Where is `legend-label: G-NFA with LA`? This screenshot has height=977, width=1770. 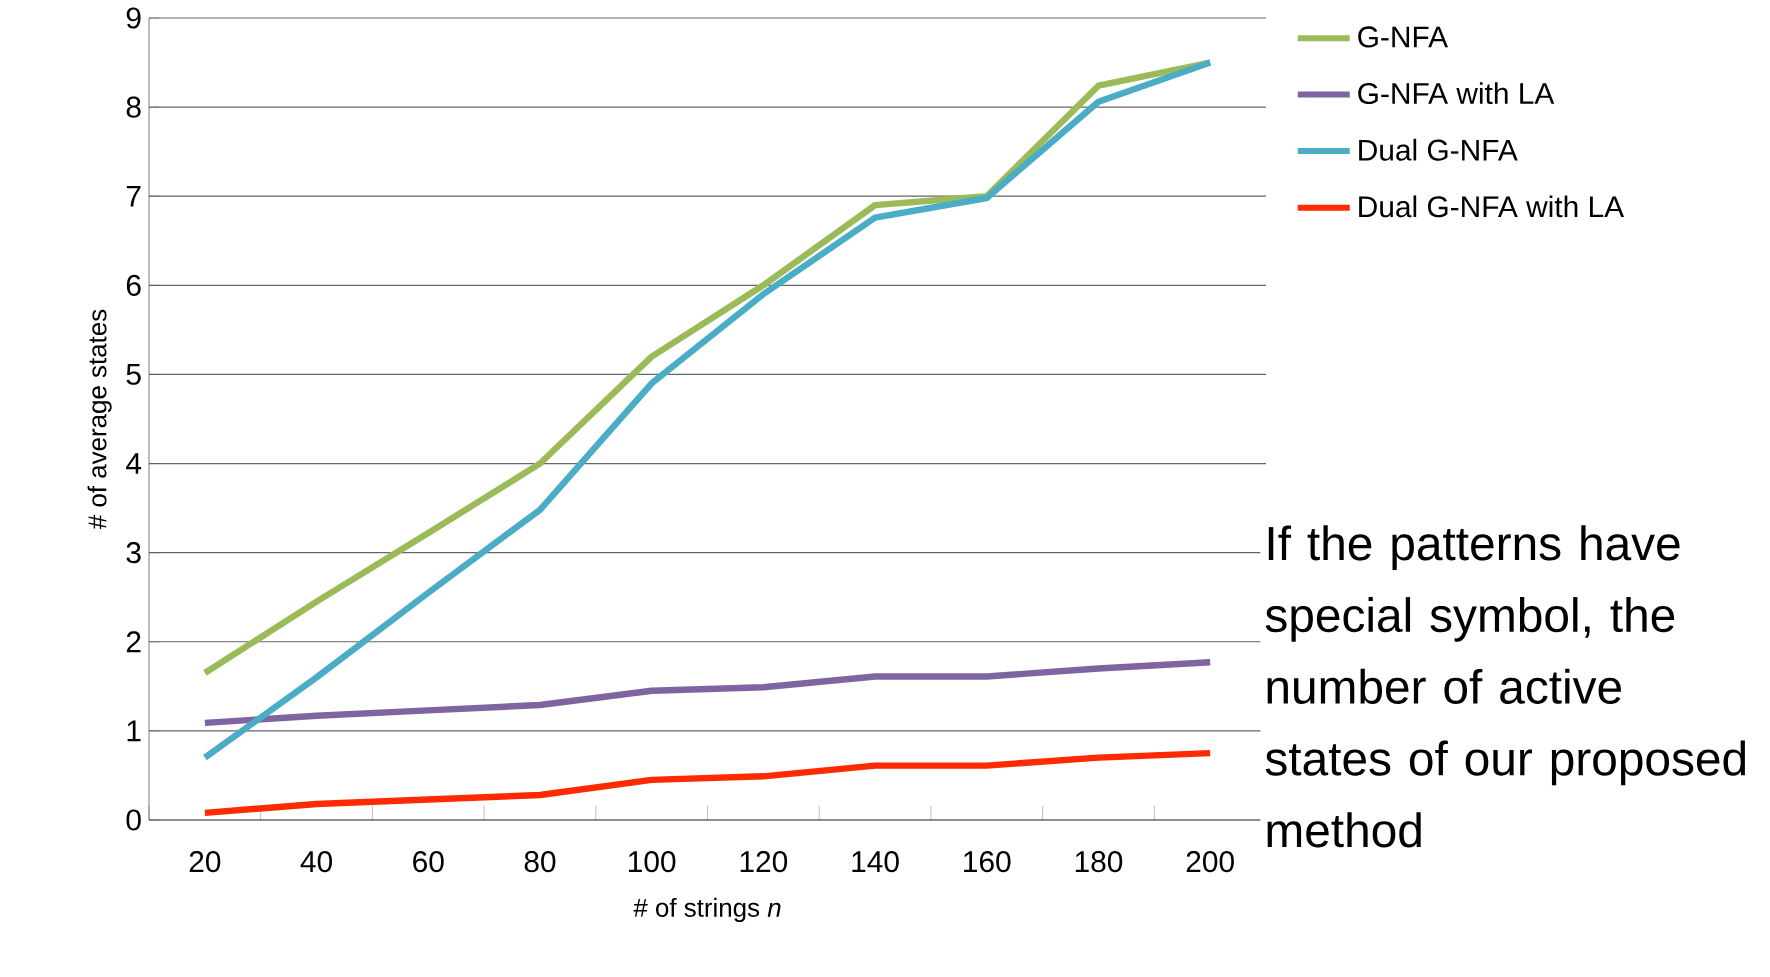 legend-label: G-NFA with LA is located at coordinates (1456, 93).